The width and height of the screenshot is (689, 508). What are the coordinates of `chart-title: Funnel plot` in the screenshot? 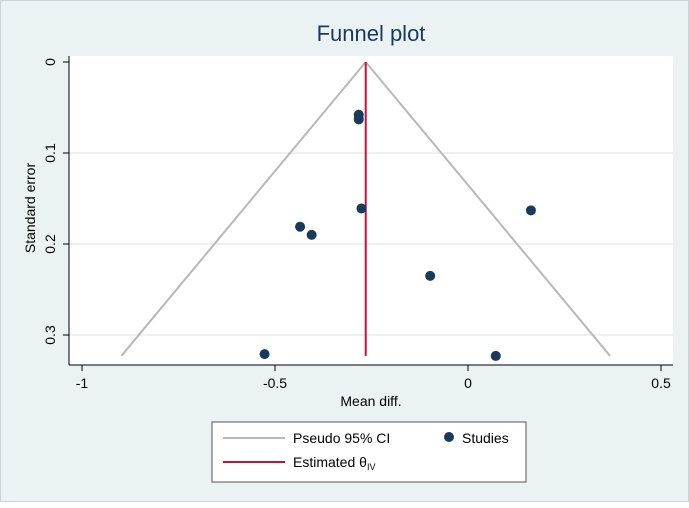 It's located at (371, 33).